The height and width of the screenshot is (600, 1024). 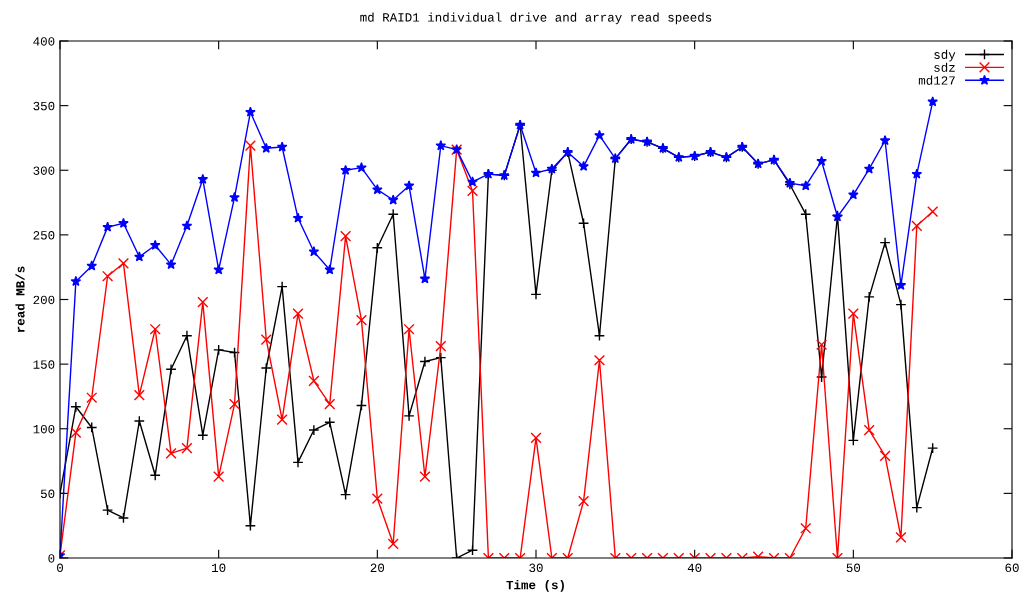 I want to click on y-tick-label: 100, so click(x=44, y=429).